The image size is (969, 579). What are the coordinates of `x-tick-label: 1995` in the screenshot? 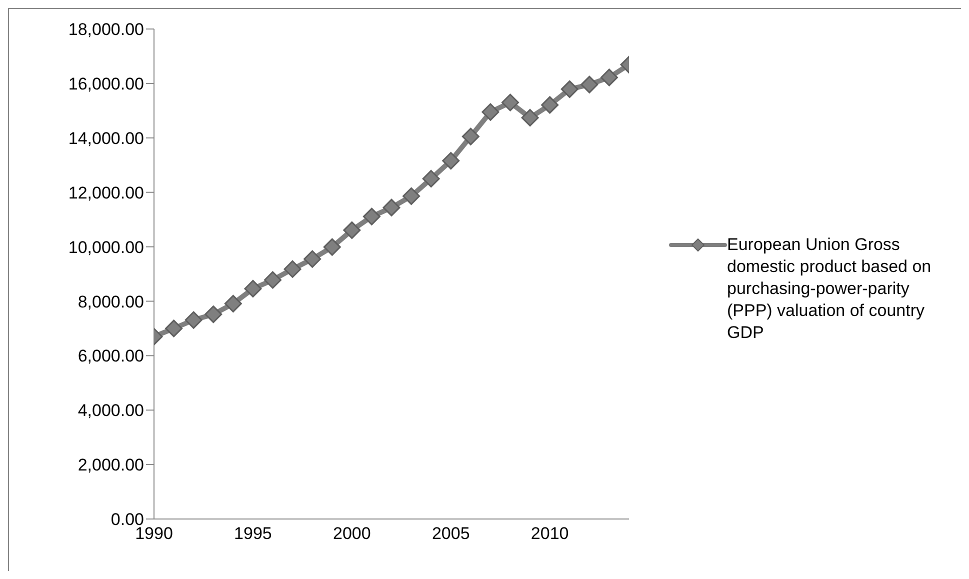 It's located at (253, 534).